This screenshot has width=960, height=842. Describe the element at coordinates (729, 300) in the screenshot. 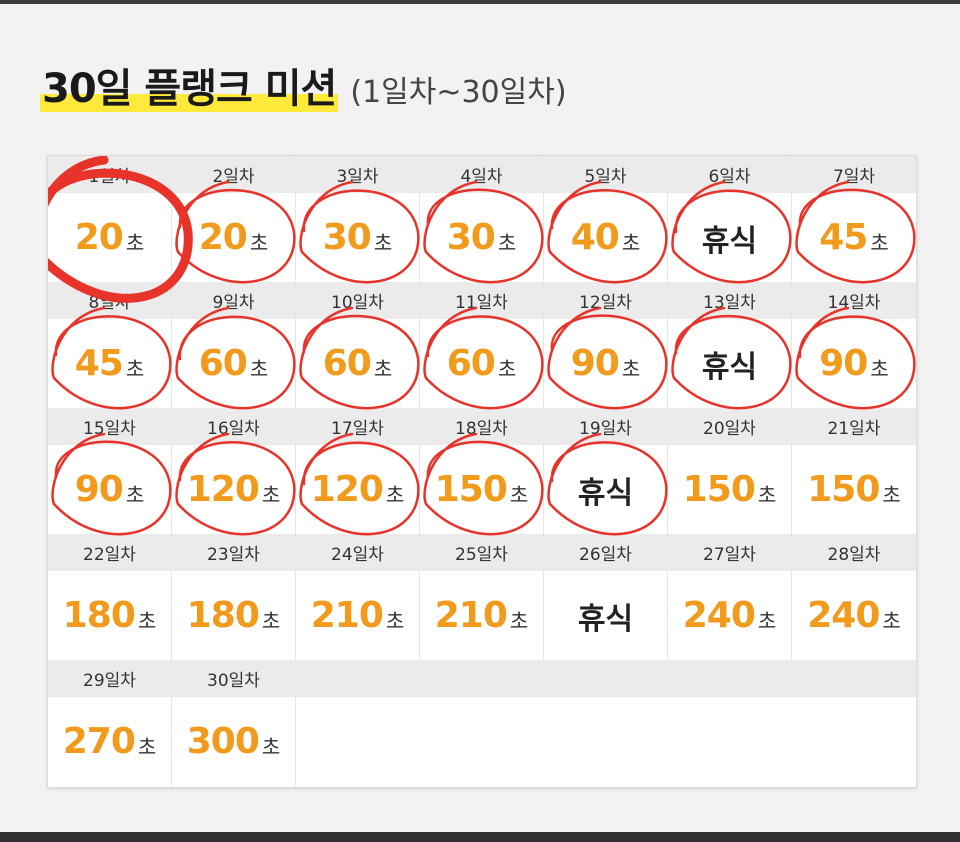

I see `day-label: 13일차` at that location.